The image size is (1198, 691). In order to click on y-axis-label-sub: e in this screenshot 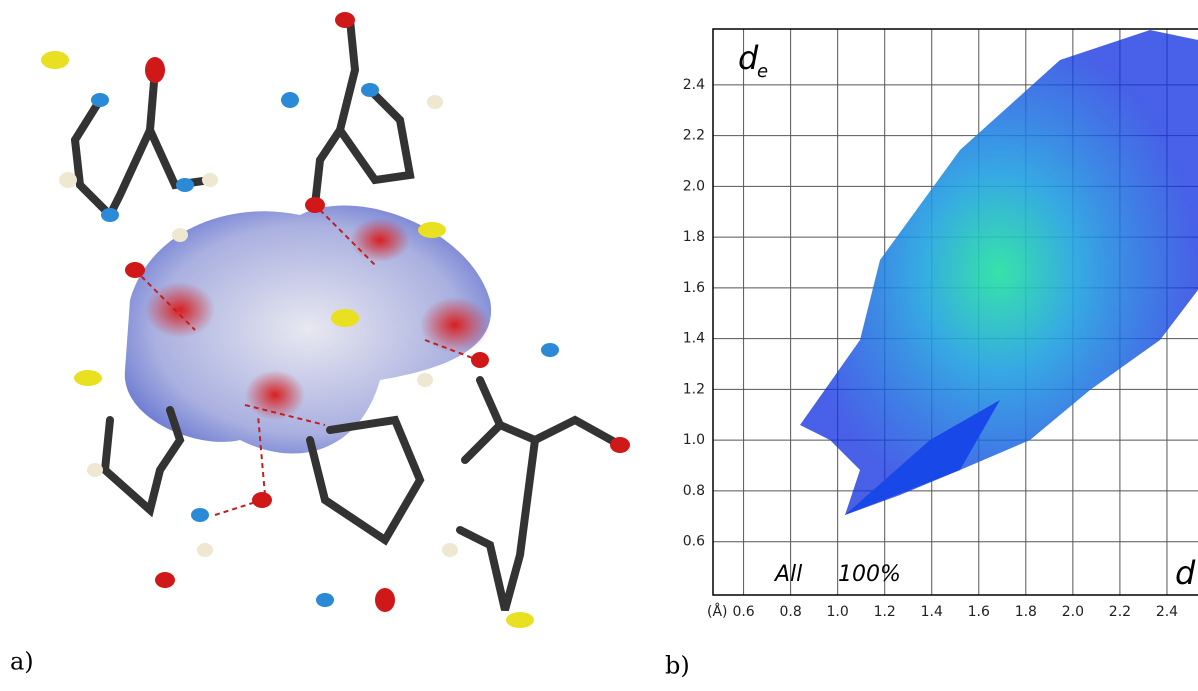, I will do `click(762, 71)`.